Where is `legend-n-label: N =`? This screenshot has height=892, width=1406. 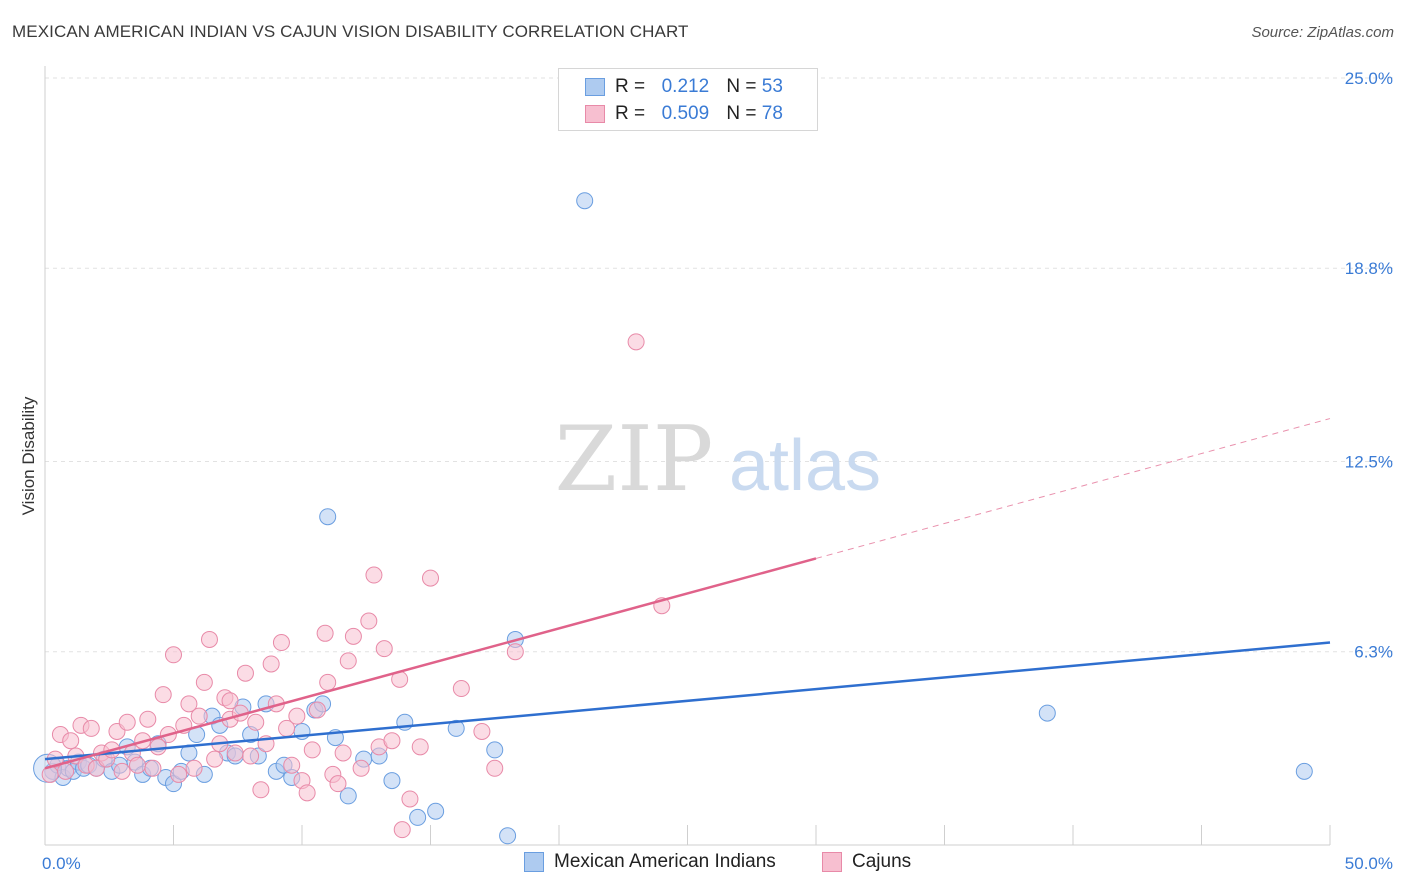
legend-n-label: N = is located at coordinates (744, 113).